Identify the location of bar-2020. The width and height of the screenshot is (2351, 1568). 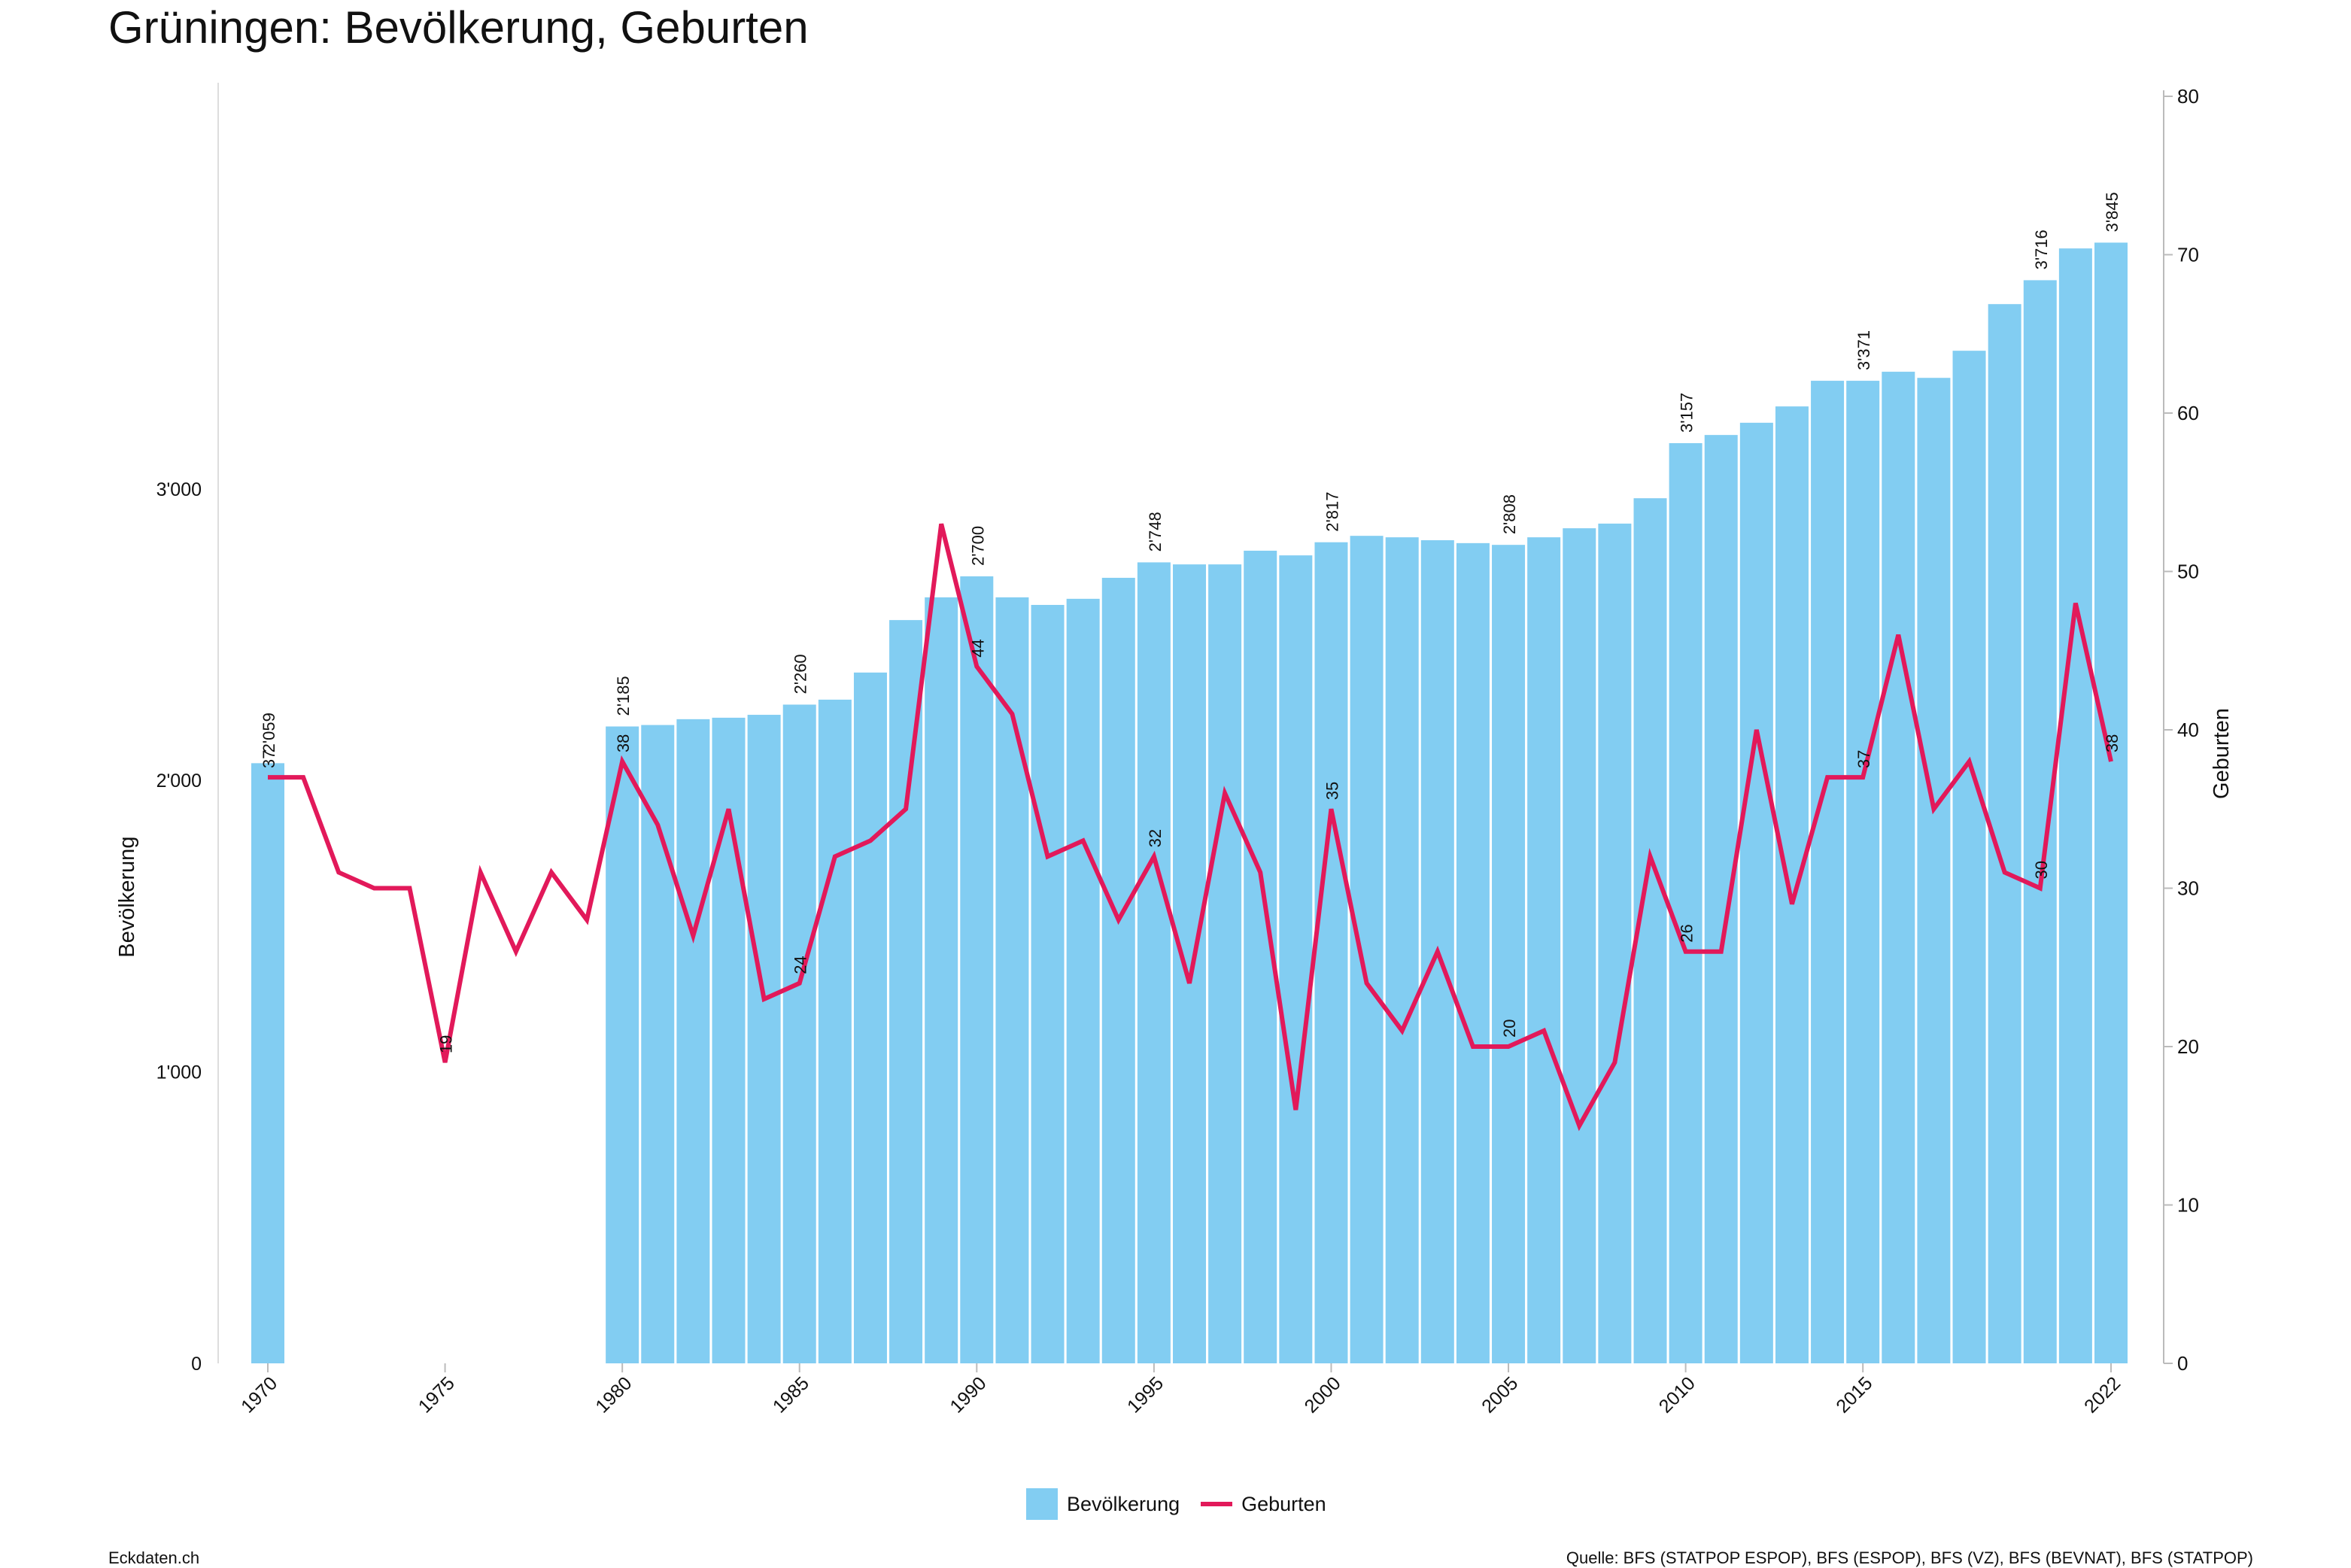
(2041, 822).